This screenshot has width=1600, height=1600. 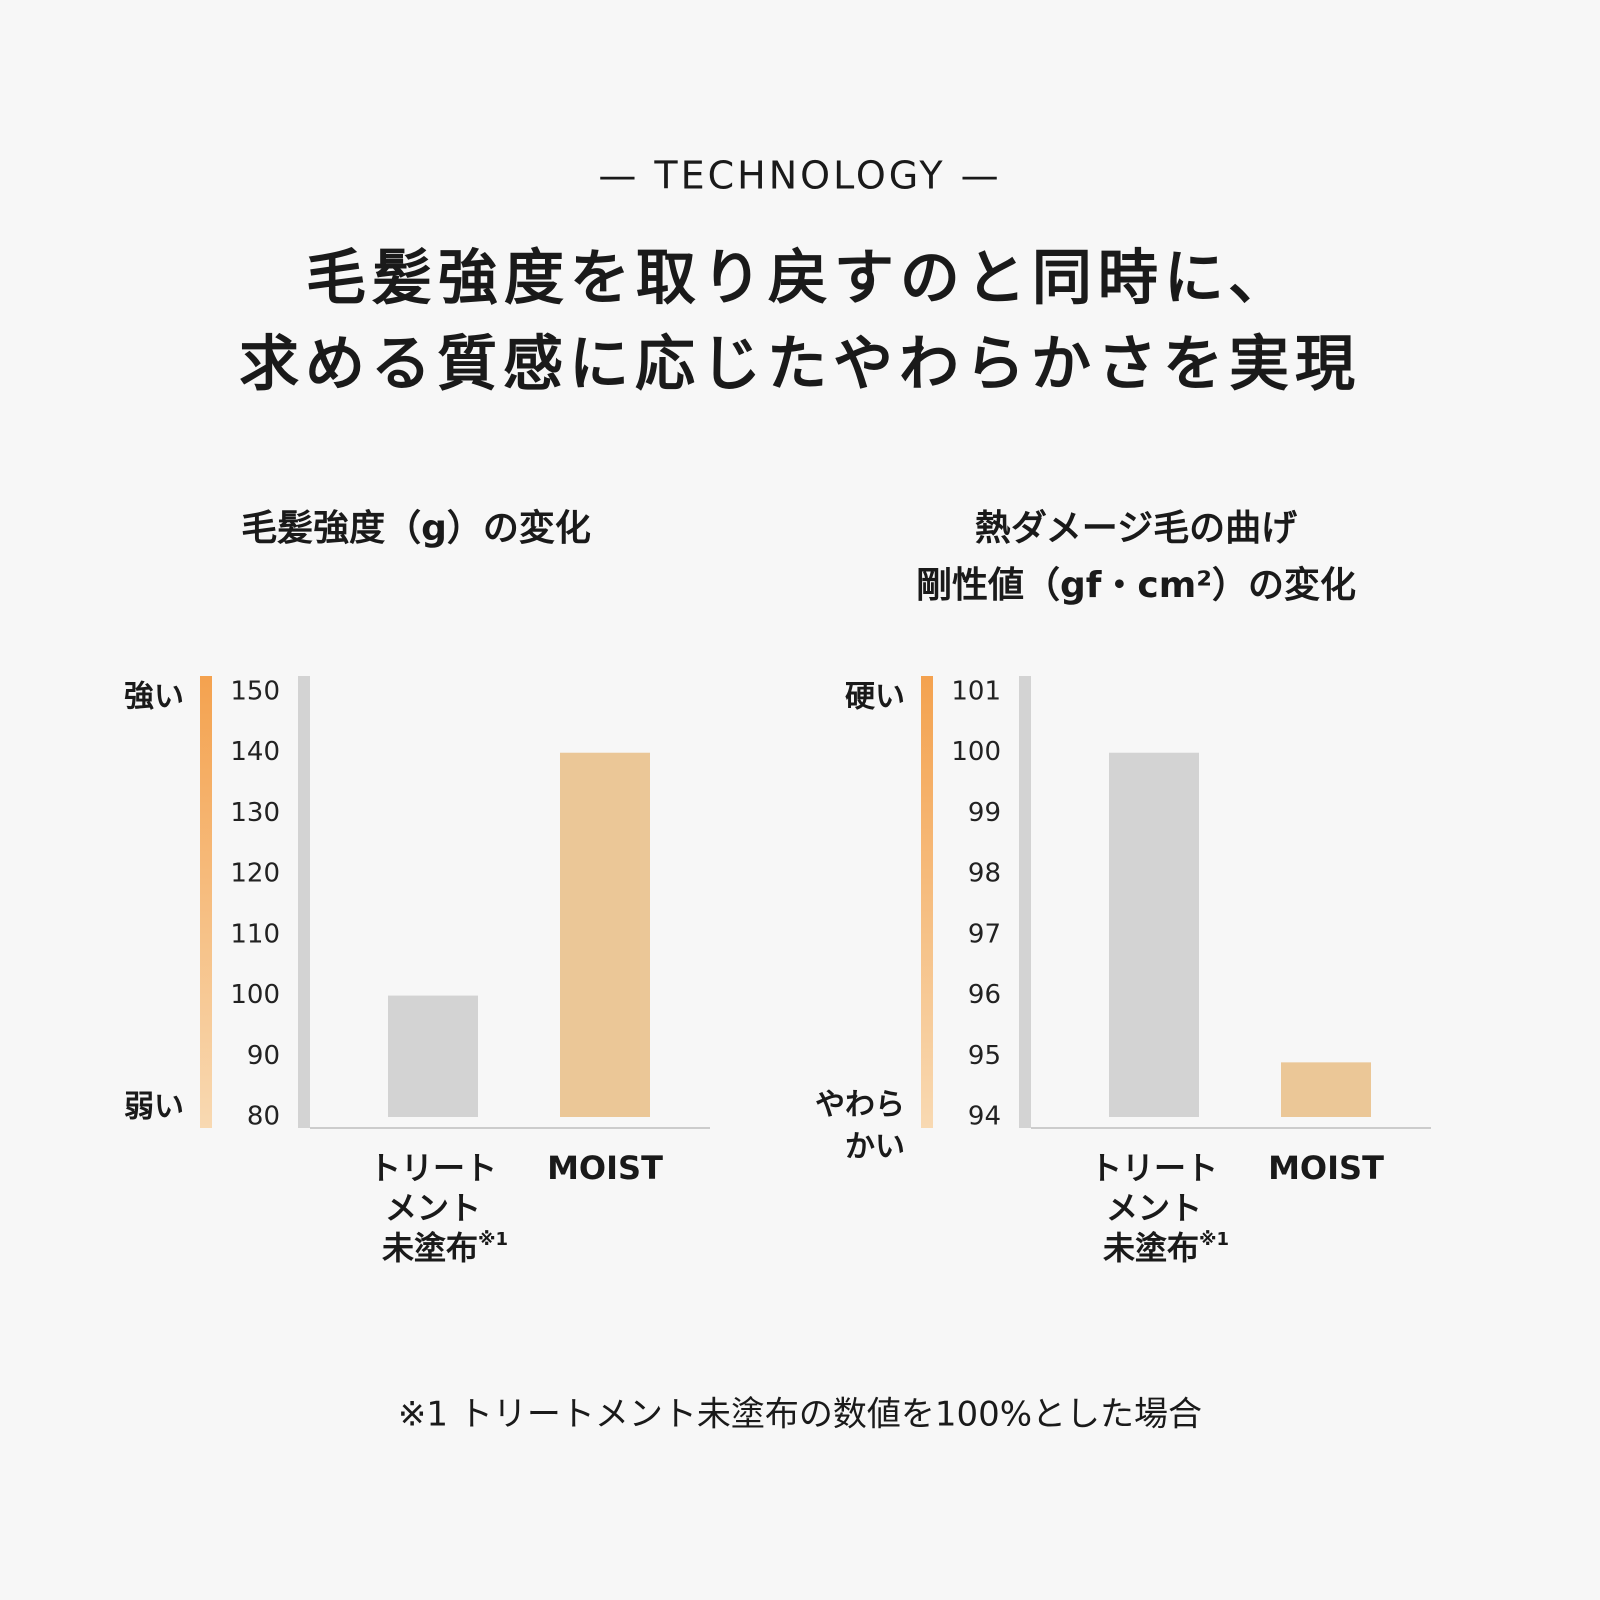 I want to click on chart-title: 毛髪強度（g）の変化, so click(x=416, y=528).